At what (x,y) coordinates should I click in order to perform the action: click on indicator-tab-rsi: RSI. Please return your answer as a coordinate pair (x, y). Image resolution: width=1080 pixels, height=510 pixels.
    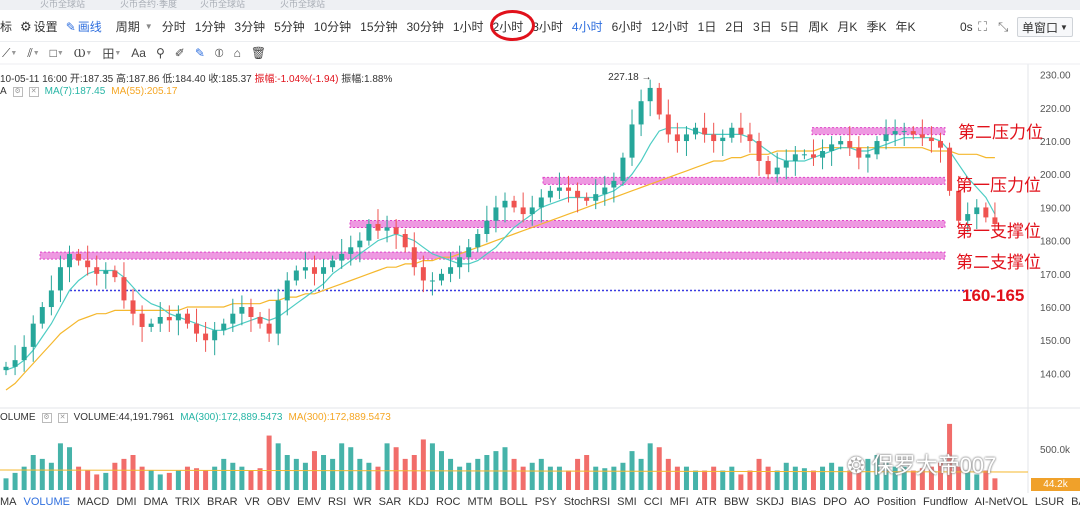
    Looking at the image, I should click on (337, 501).